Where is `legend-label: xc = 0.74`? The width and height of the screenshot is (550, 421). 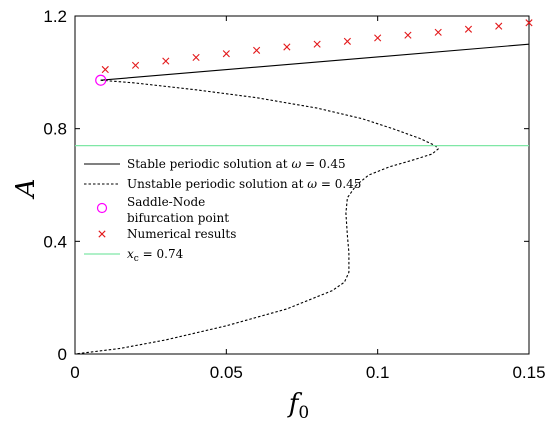 legend-label: xc = 0.74 is located at coordinates (155, 255).